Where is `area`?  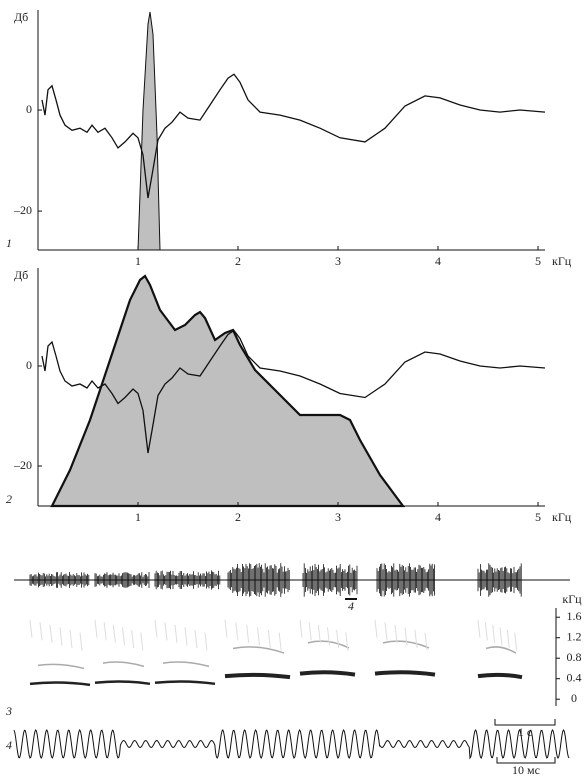
area is located at coordinates (149, 131).